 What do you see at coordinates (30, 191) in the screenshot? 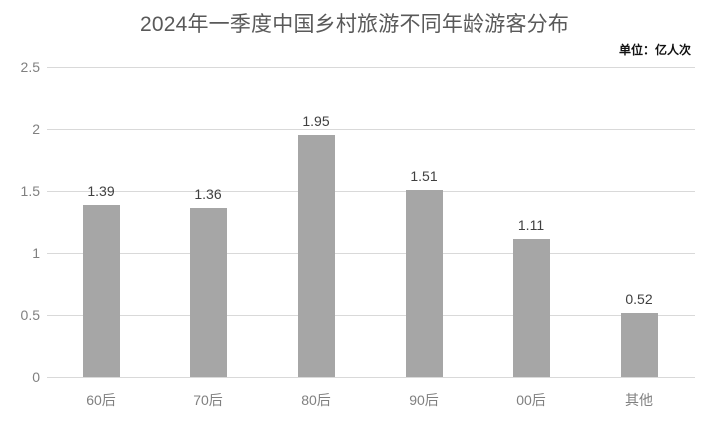
I see `y-tick-label: 1.5` at bounding box center [30, 191].